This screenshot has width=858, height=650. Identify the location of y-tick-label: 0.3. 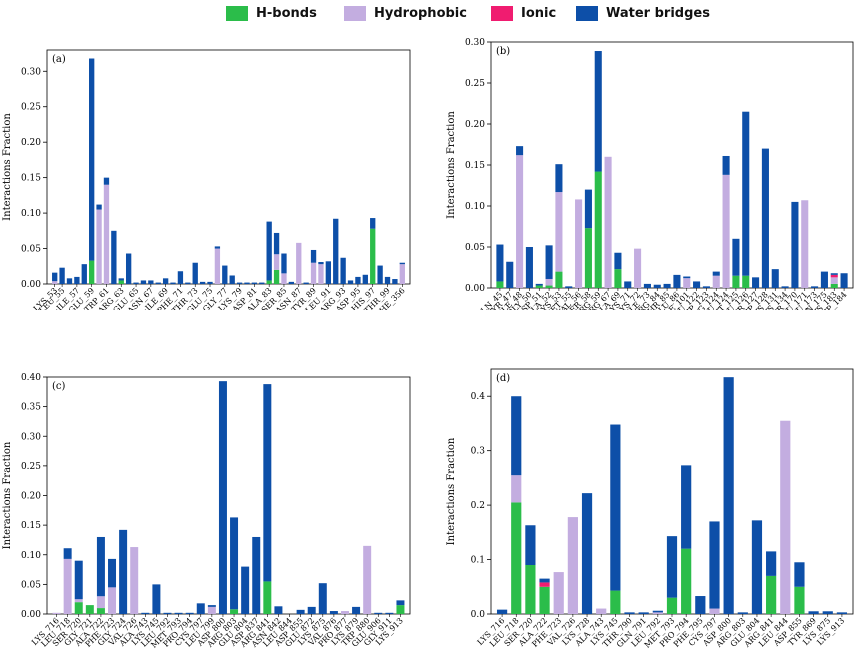
(478, 452).